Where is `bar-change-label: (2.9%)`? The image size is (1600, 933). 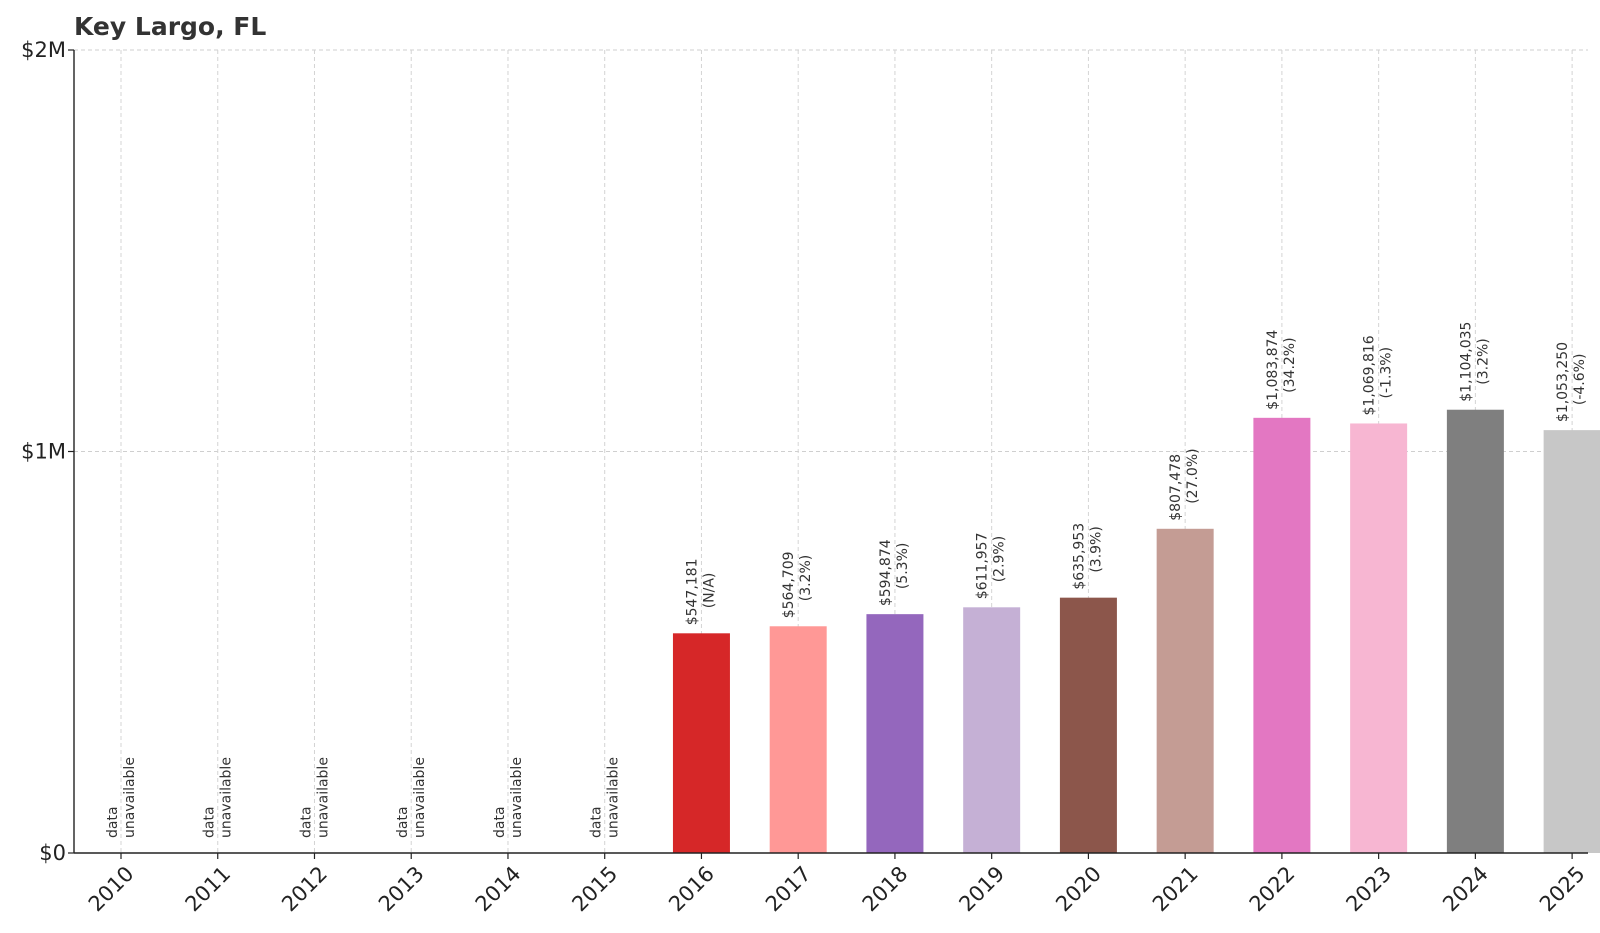 bar-change-label: (2.9%) is located at coordinates (1000, 559).